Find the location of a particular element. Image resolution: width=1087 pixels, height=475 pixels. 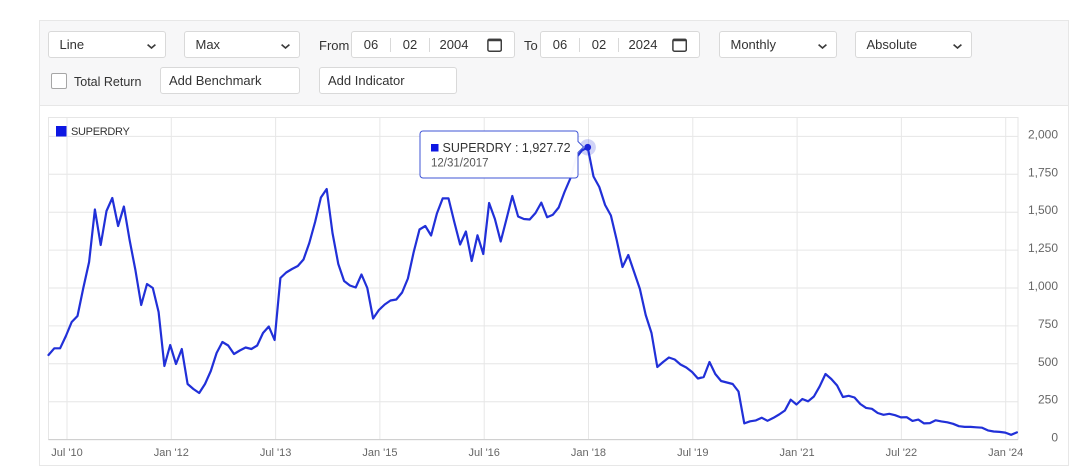

svg-text: Jul '19 is located at coordinates (692, 453).